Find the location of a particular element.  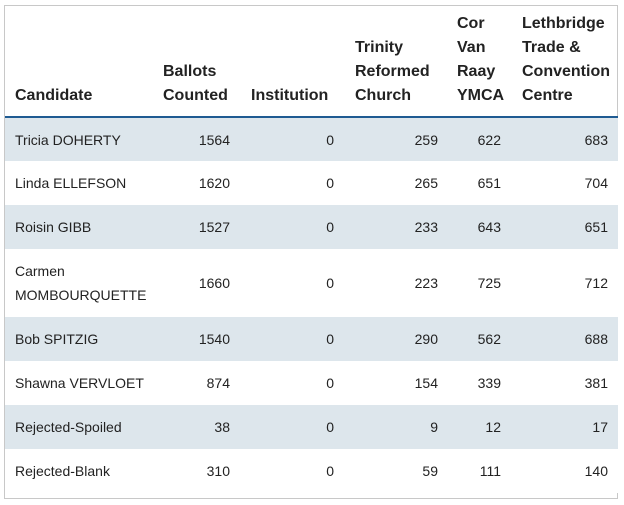

cell-ltcc: 651 is located at coordinates (564, 227).